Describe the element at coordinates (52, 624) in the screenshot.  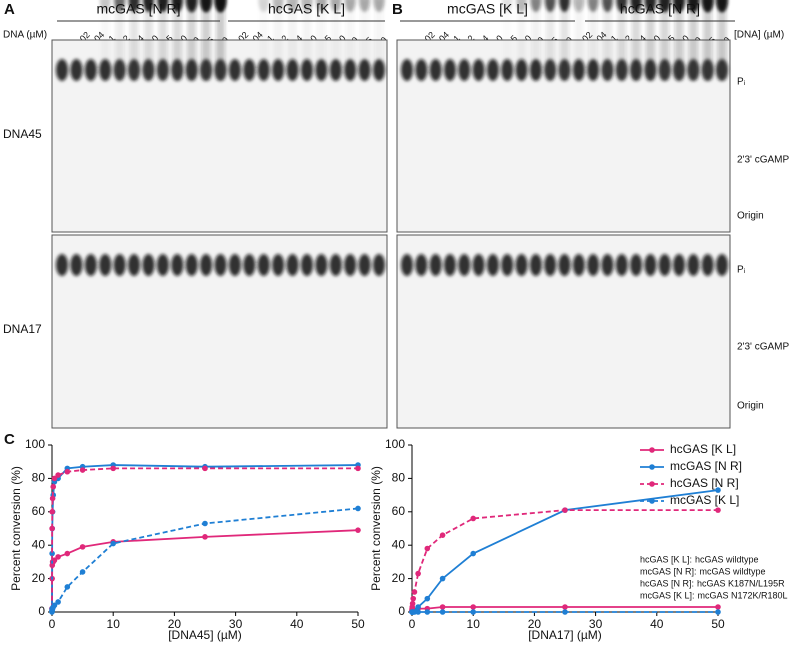
I see `x-tick-label: 0` at that location.